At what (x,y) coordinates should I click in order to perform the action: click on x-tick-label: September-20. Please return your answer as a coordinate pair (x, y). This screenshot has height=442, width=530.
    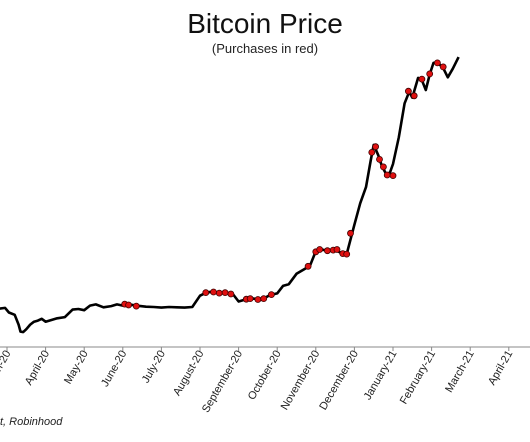
    Looking at the image, I should click on (222, 382).